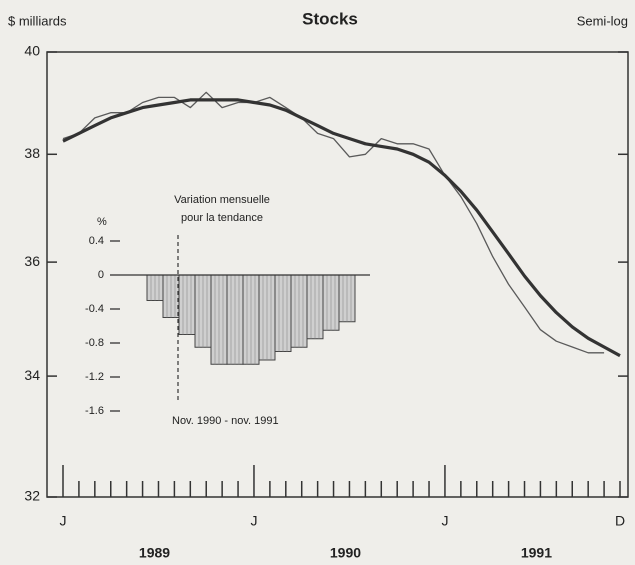  Describe the element at coordinates (32, 496) in the screenshot. I see `y-tick-label: 32` at that location.